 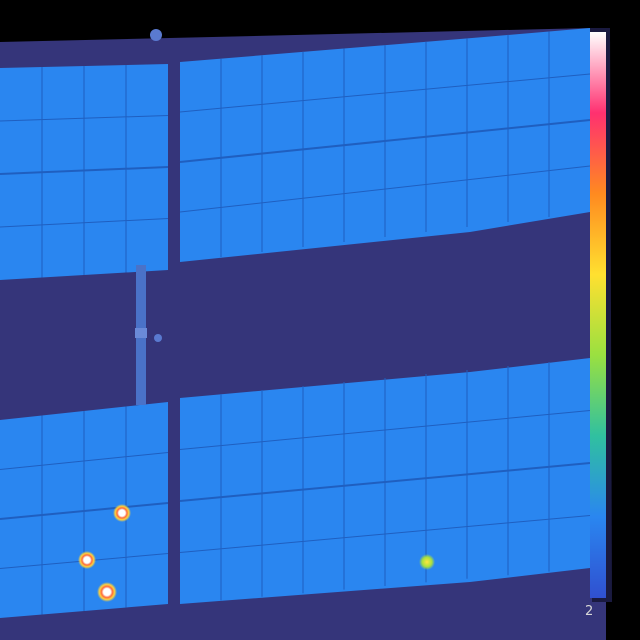 I want to click on panel-top-left, so click(x=84, y=172).